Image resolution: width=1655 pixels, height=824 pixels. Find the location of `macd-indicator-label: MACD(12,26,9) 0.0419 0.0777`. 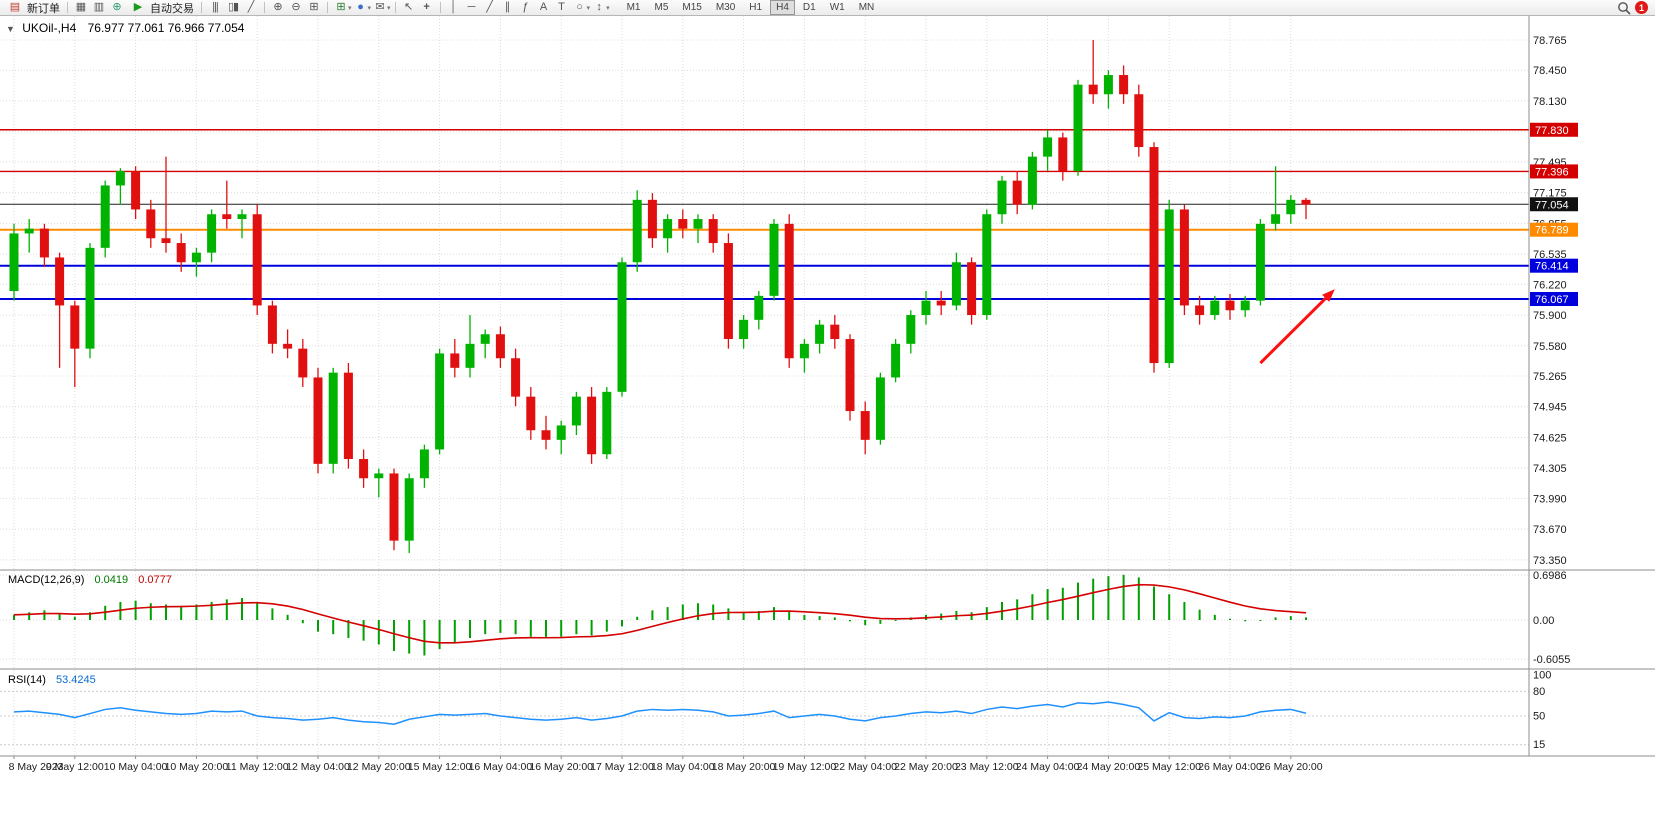

macd-indicator-label: MACD(12,26,9) 0.0419 0.0777 is located at coordinates (90, 580).